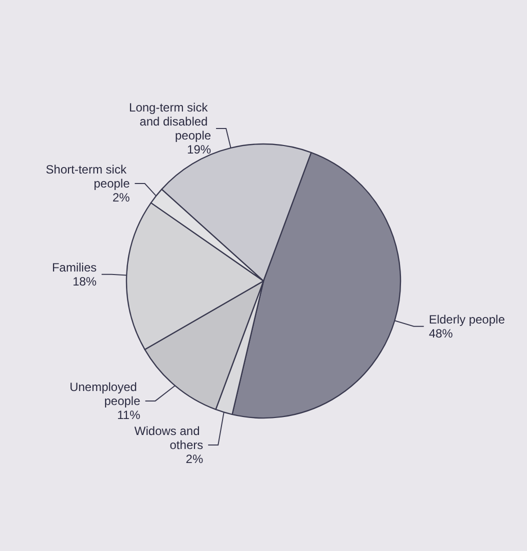 The image size is (527, 551). I want to click on data-label: 18%, so click(84, 281).